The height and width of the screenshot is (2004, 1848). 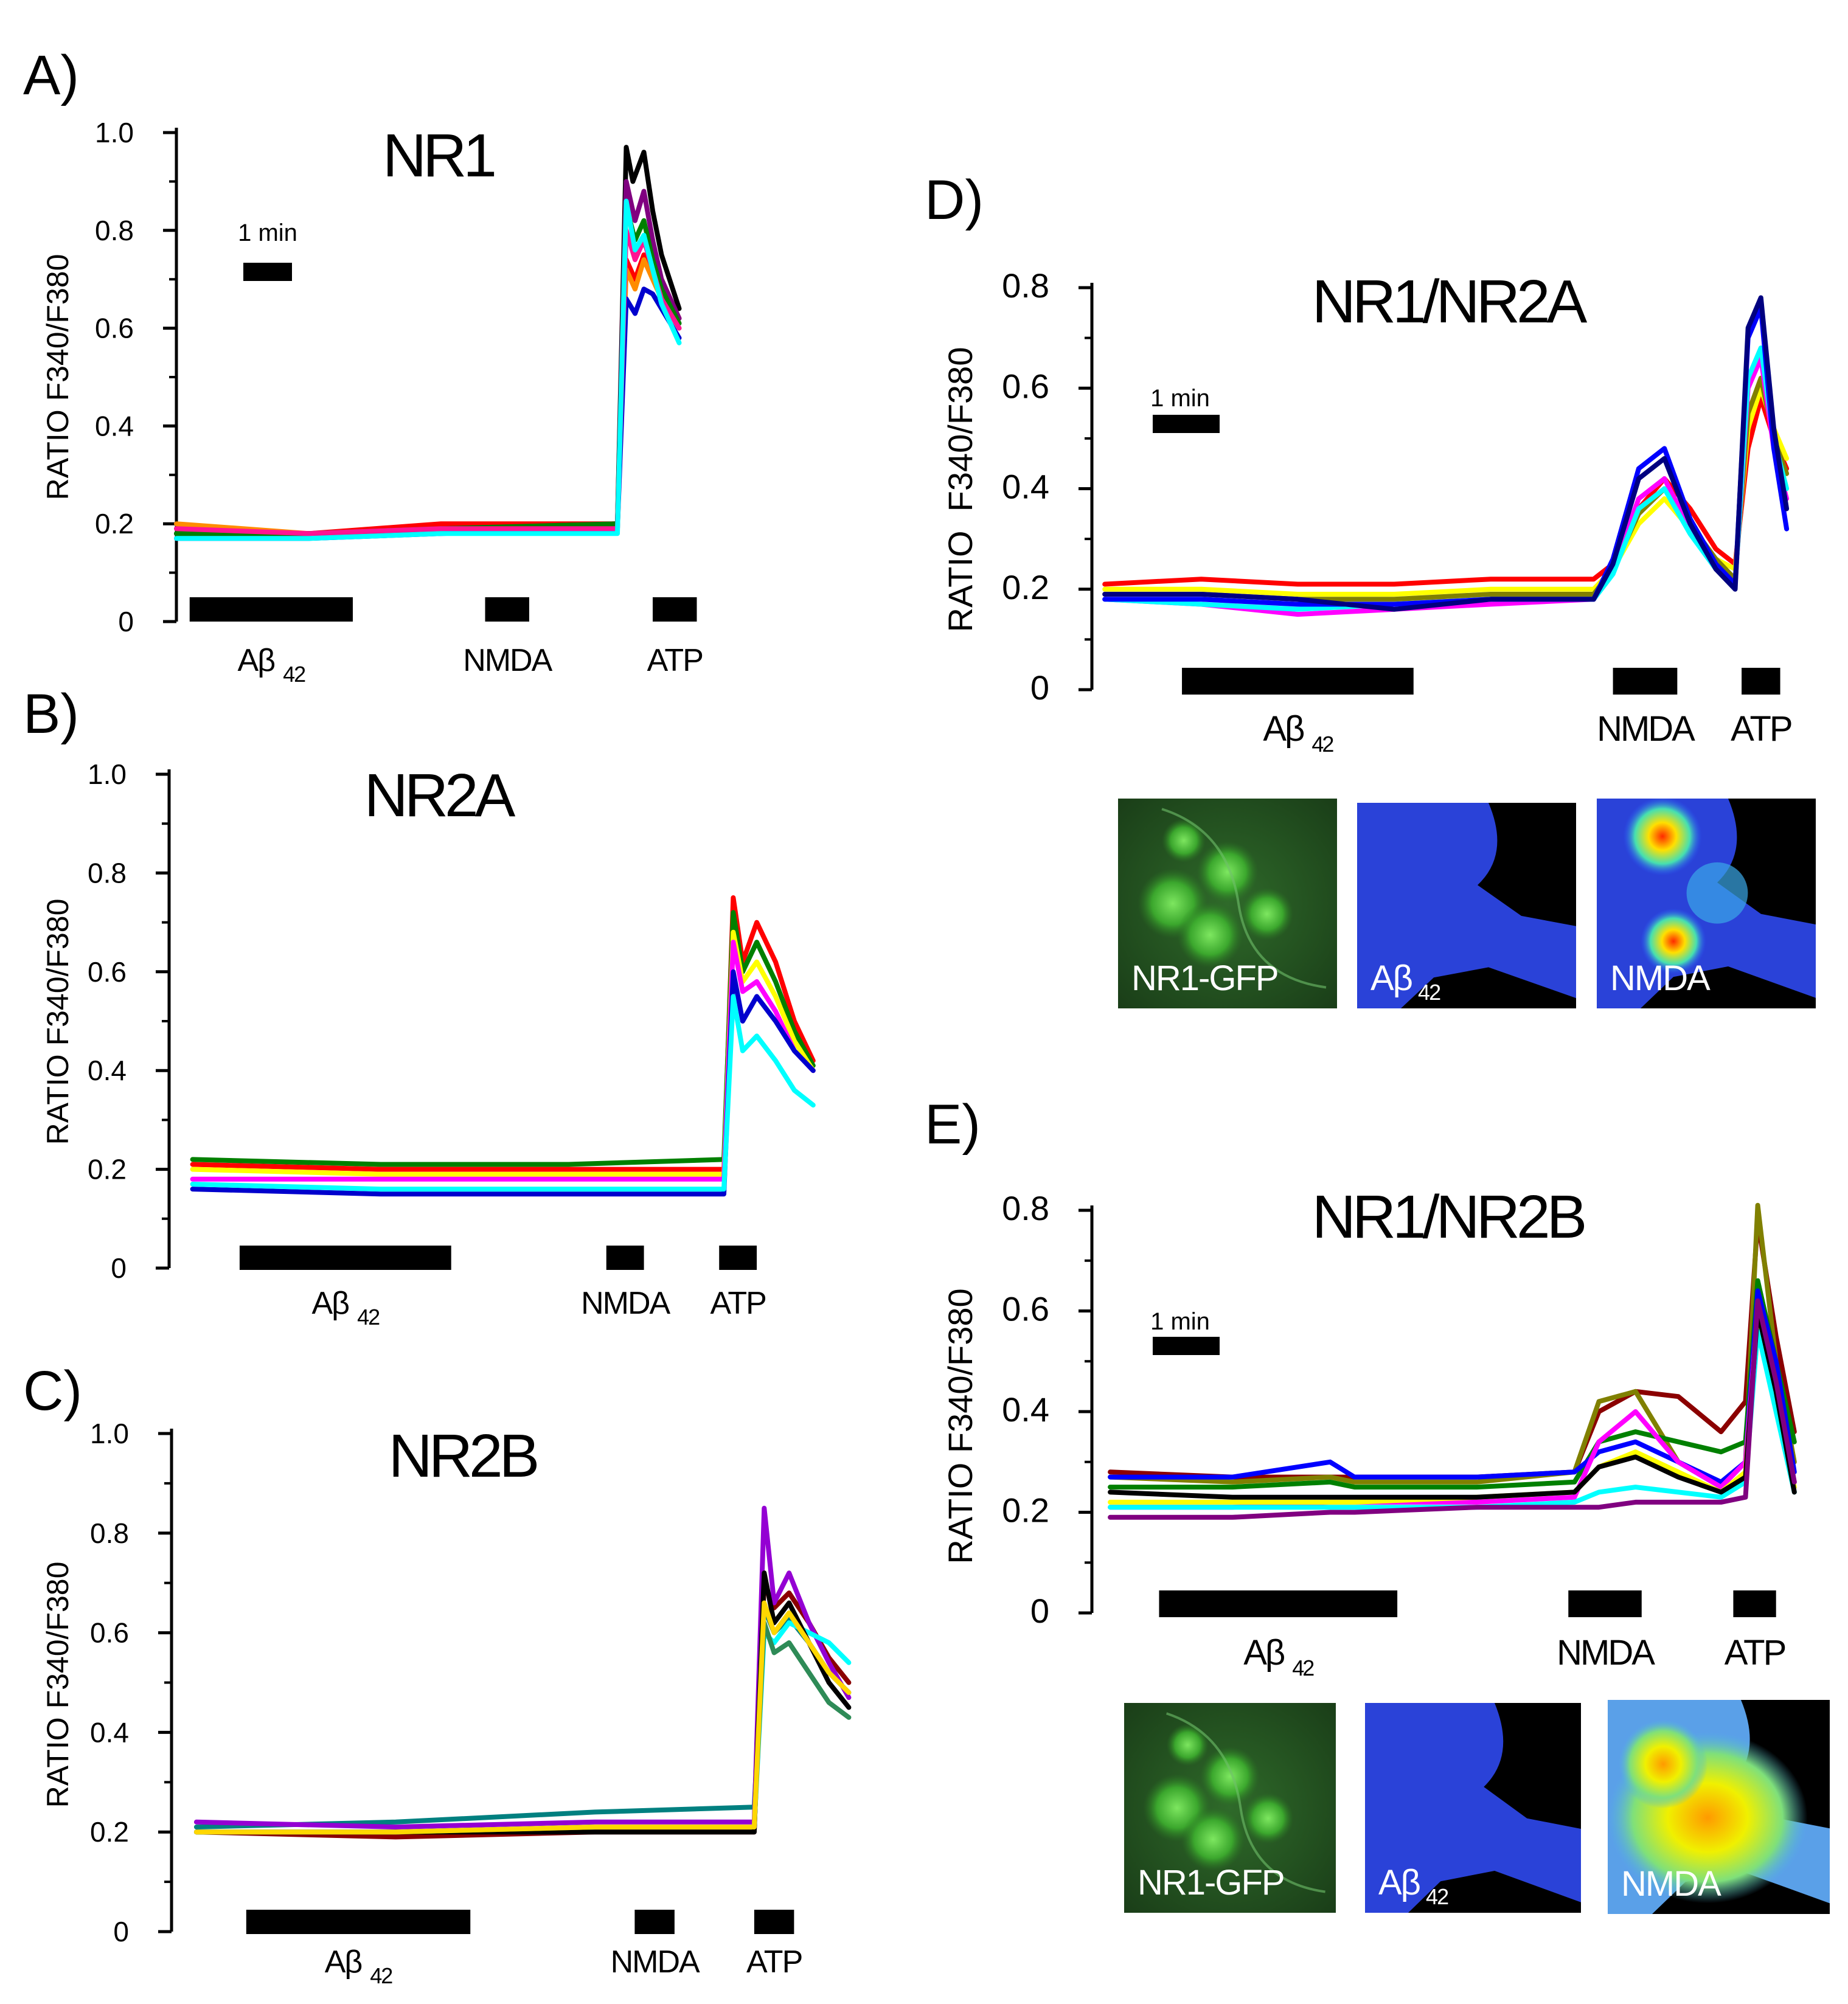 I want to click on panel-e-letter: E), so click(x=953, y=1125).